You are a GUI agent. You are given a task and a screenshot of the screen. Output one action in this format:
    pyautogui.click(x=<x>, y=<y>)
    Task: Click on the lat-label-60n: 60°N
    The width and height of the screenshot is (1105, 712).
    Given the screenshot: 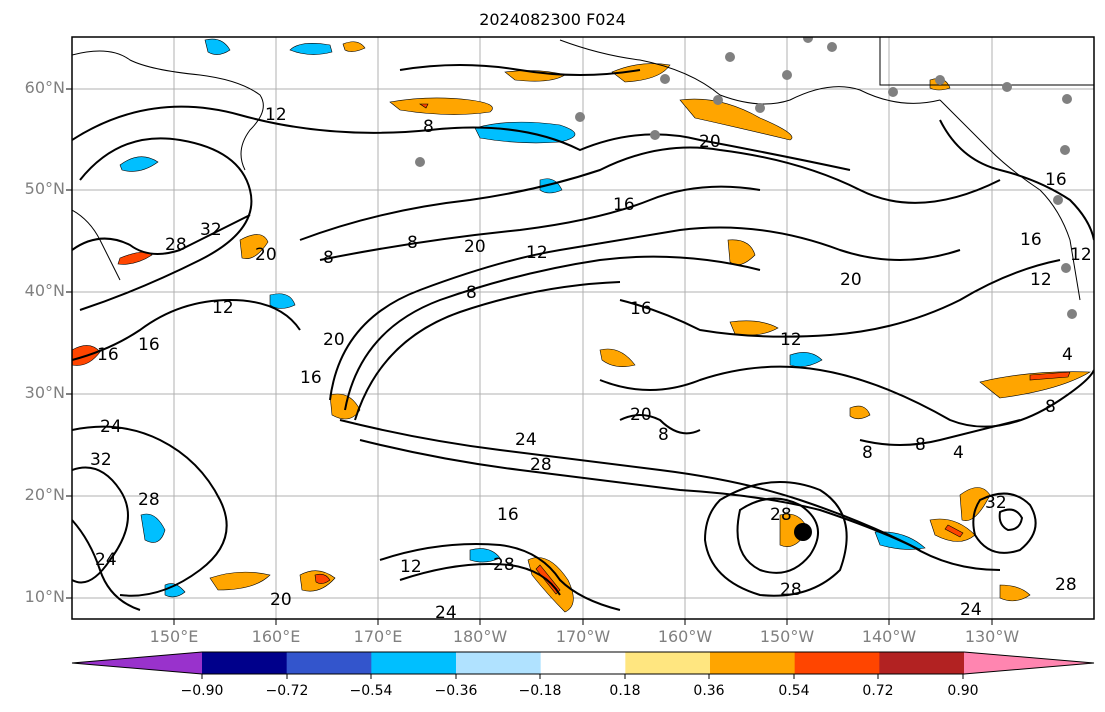 What is the action you would take?
    pyautogui.click(x=44, y=87)
    